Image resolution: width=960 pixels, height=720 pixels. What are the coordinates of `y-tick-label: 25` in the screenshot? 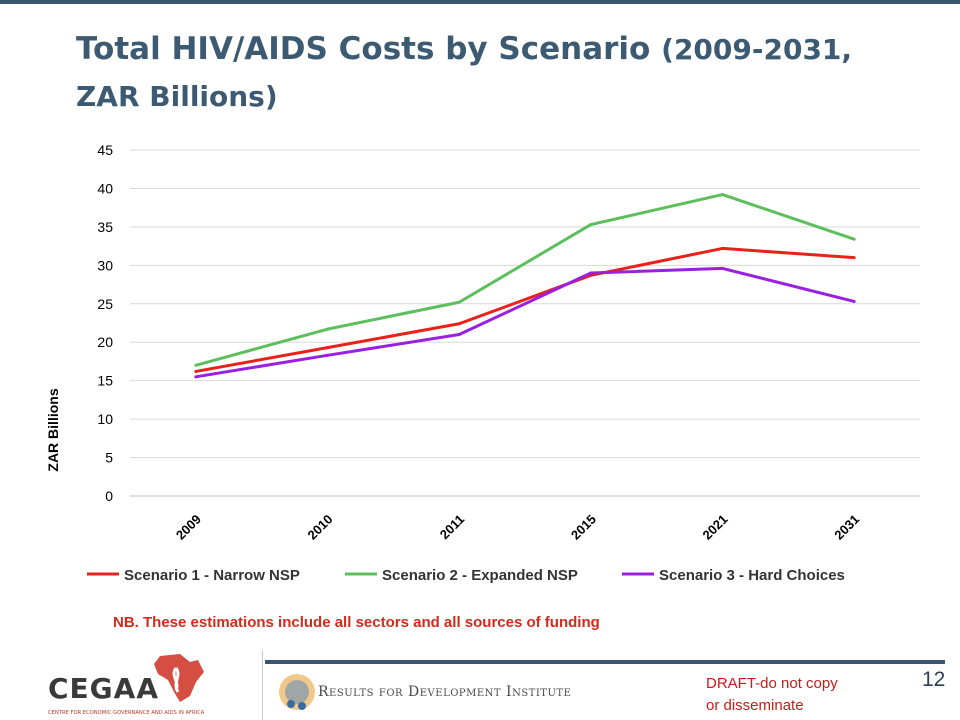 It's located at (105, 304).